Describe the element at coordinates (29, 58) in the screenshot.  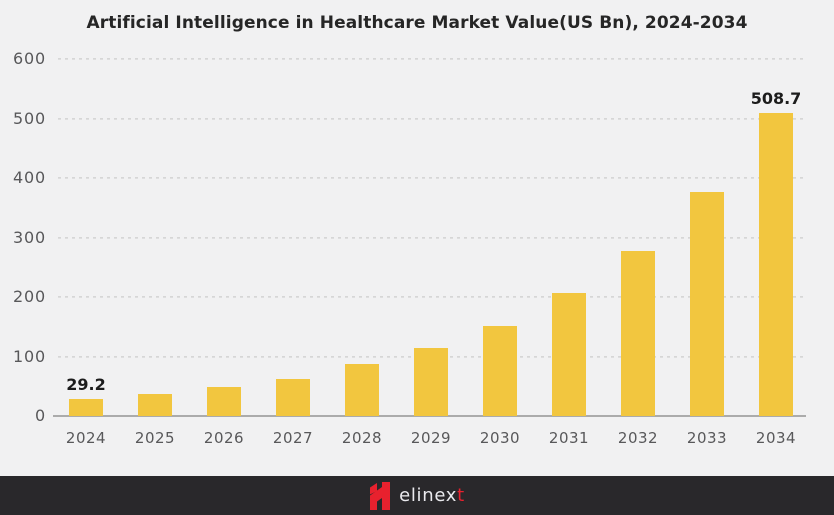
I see `y-axis-tick-label-600: 600` at that location.